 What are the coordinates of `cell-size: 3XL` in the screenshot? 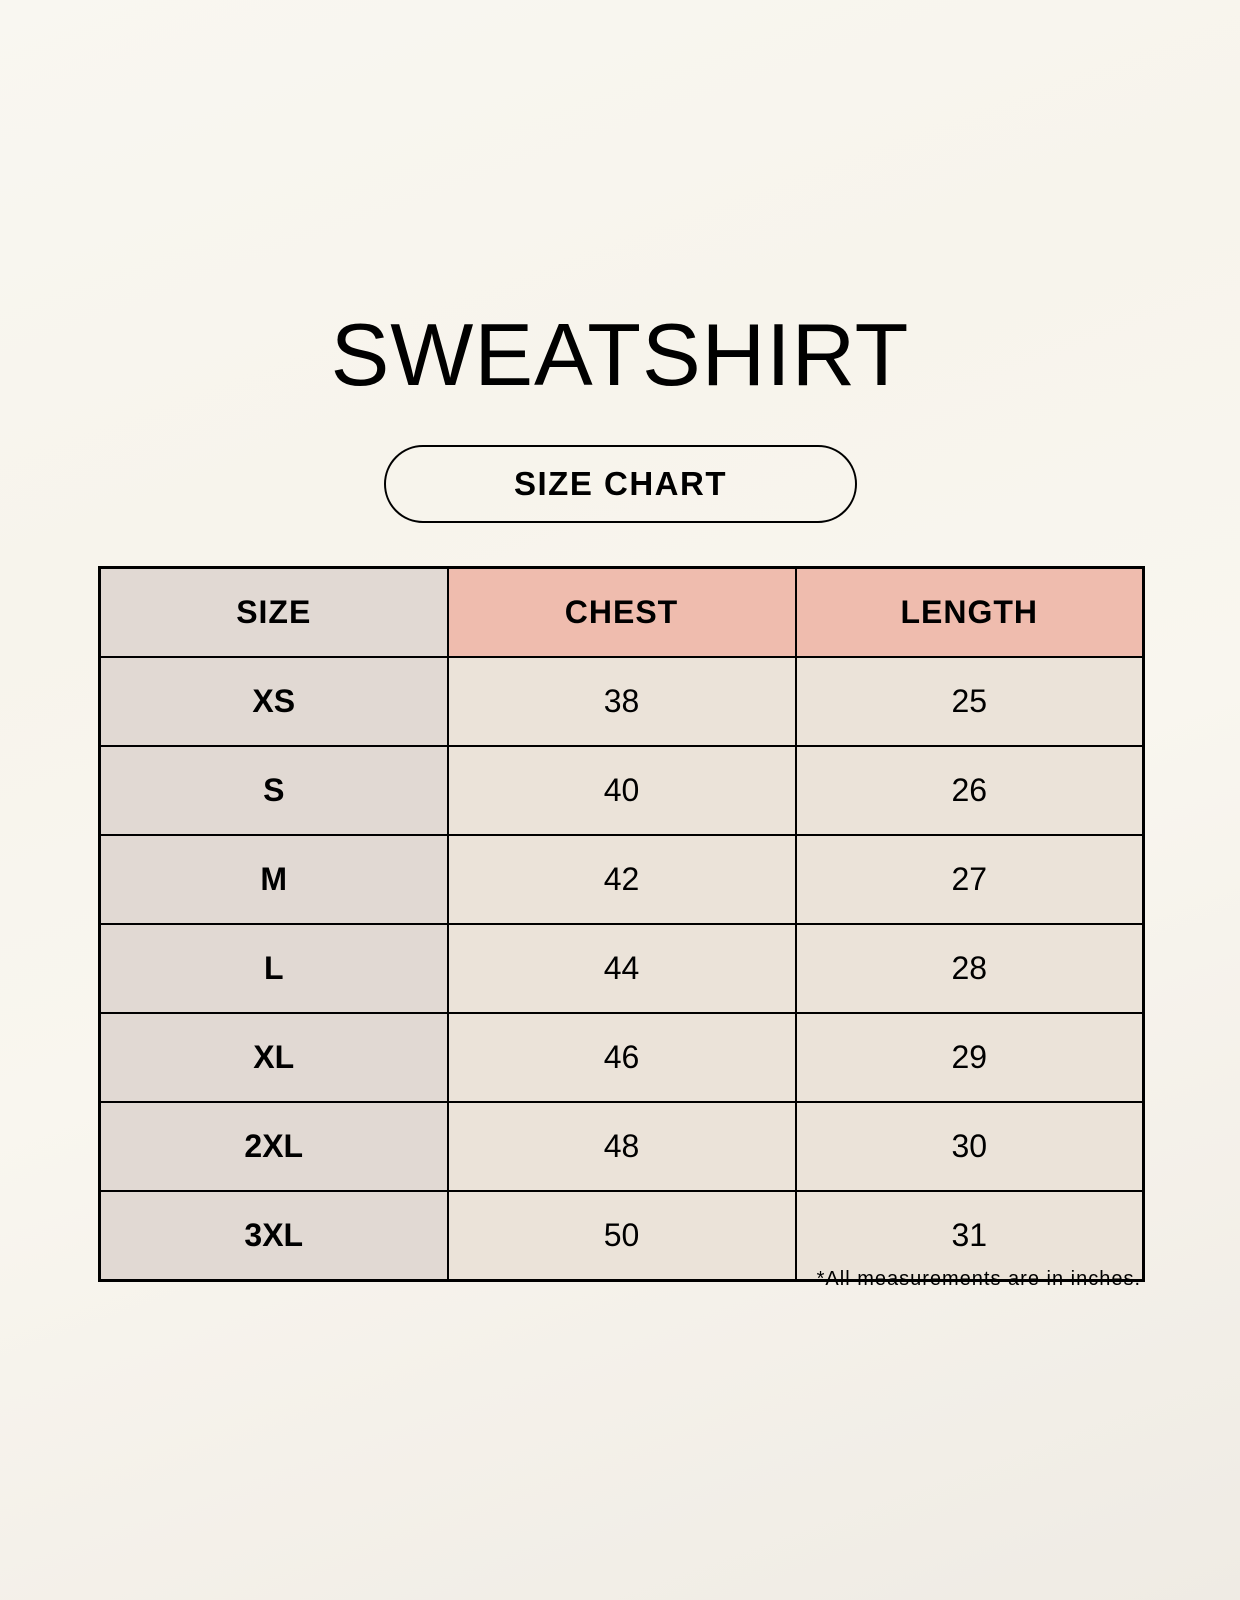 It's located at (273, 1236).